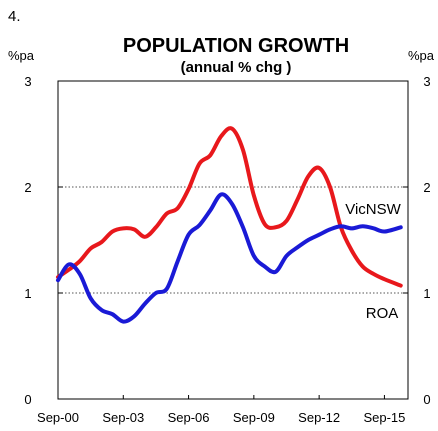  I want to click on y-tick-label-left: 1, so click(27, 293).